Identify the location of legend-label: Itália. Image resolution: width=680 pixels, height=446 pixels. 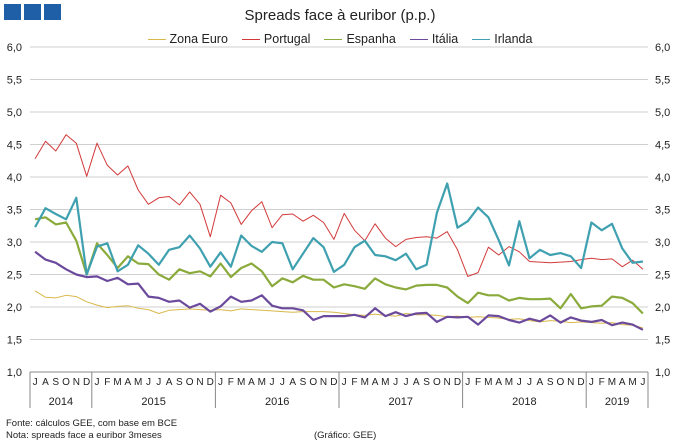
(445, 39).